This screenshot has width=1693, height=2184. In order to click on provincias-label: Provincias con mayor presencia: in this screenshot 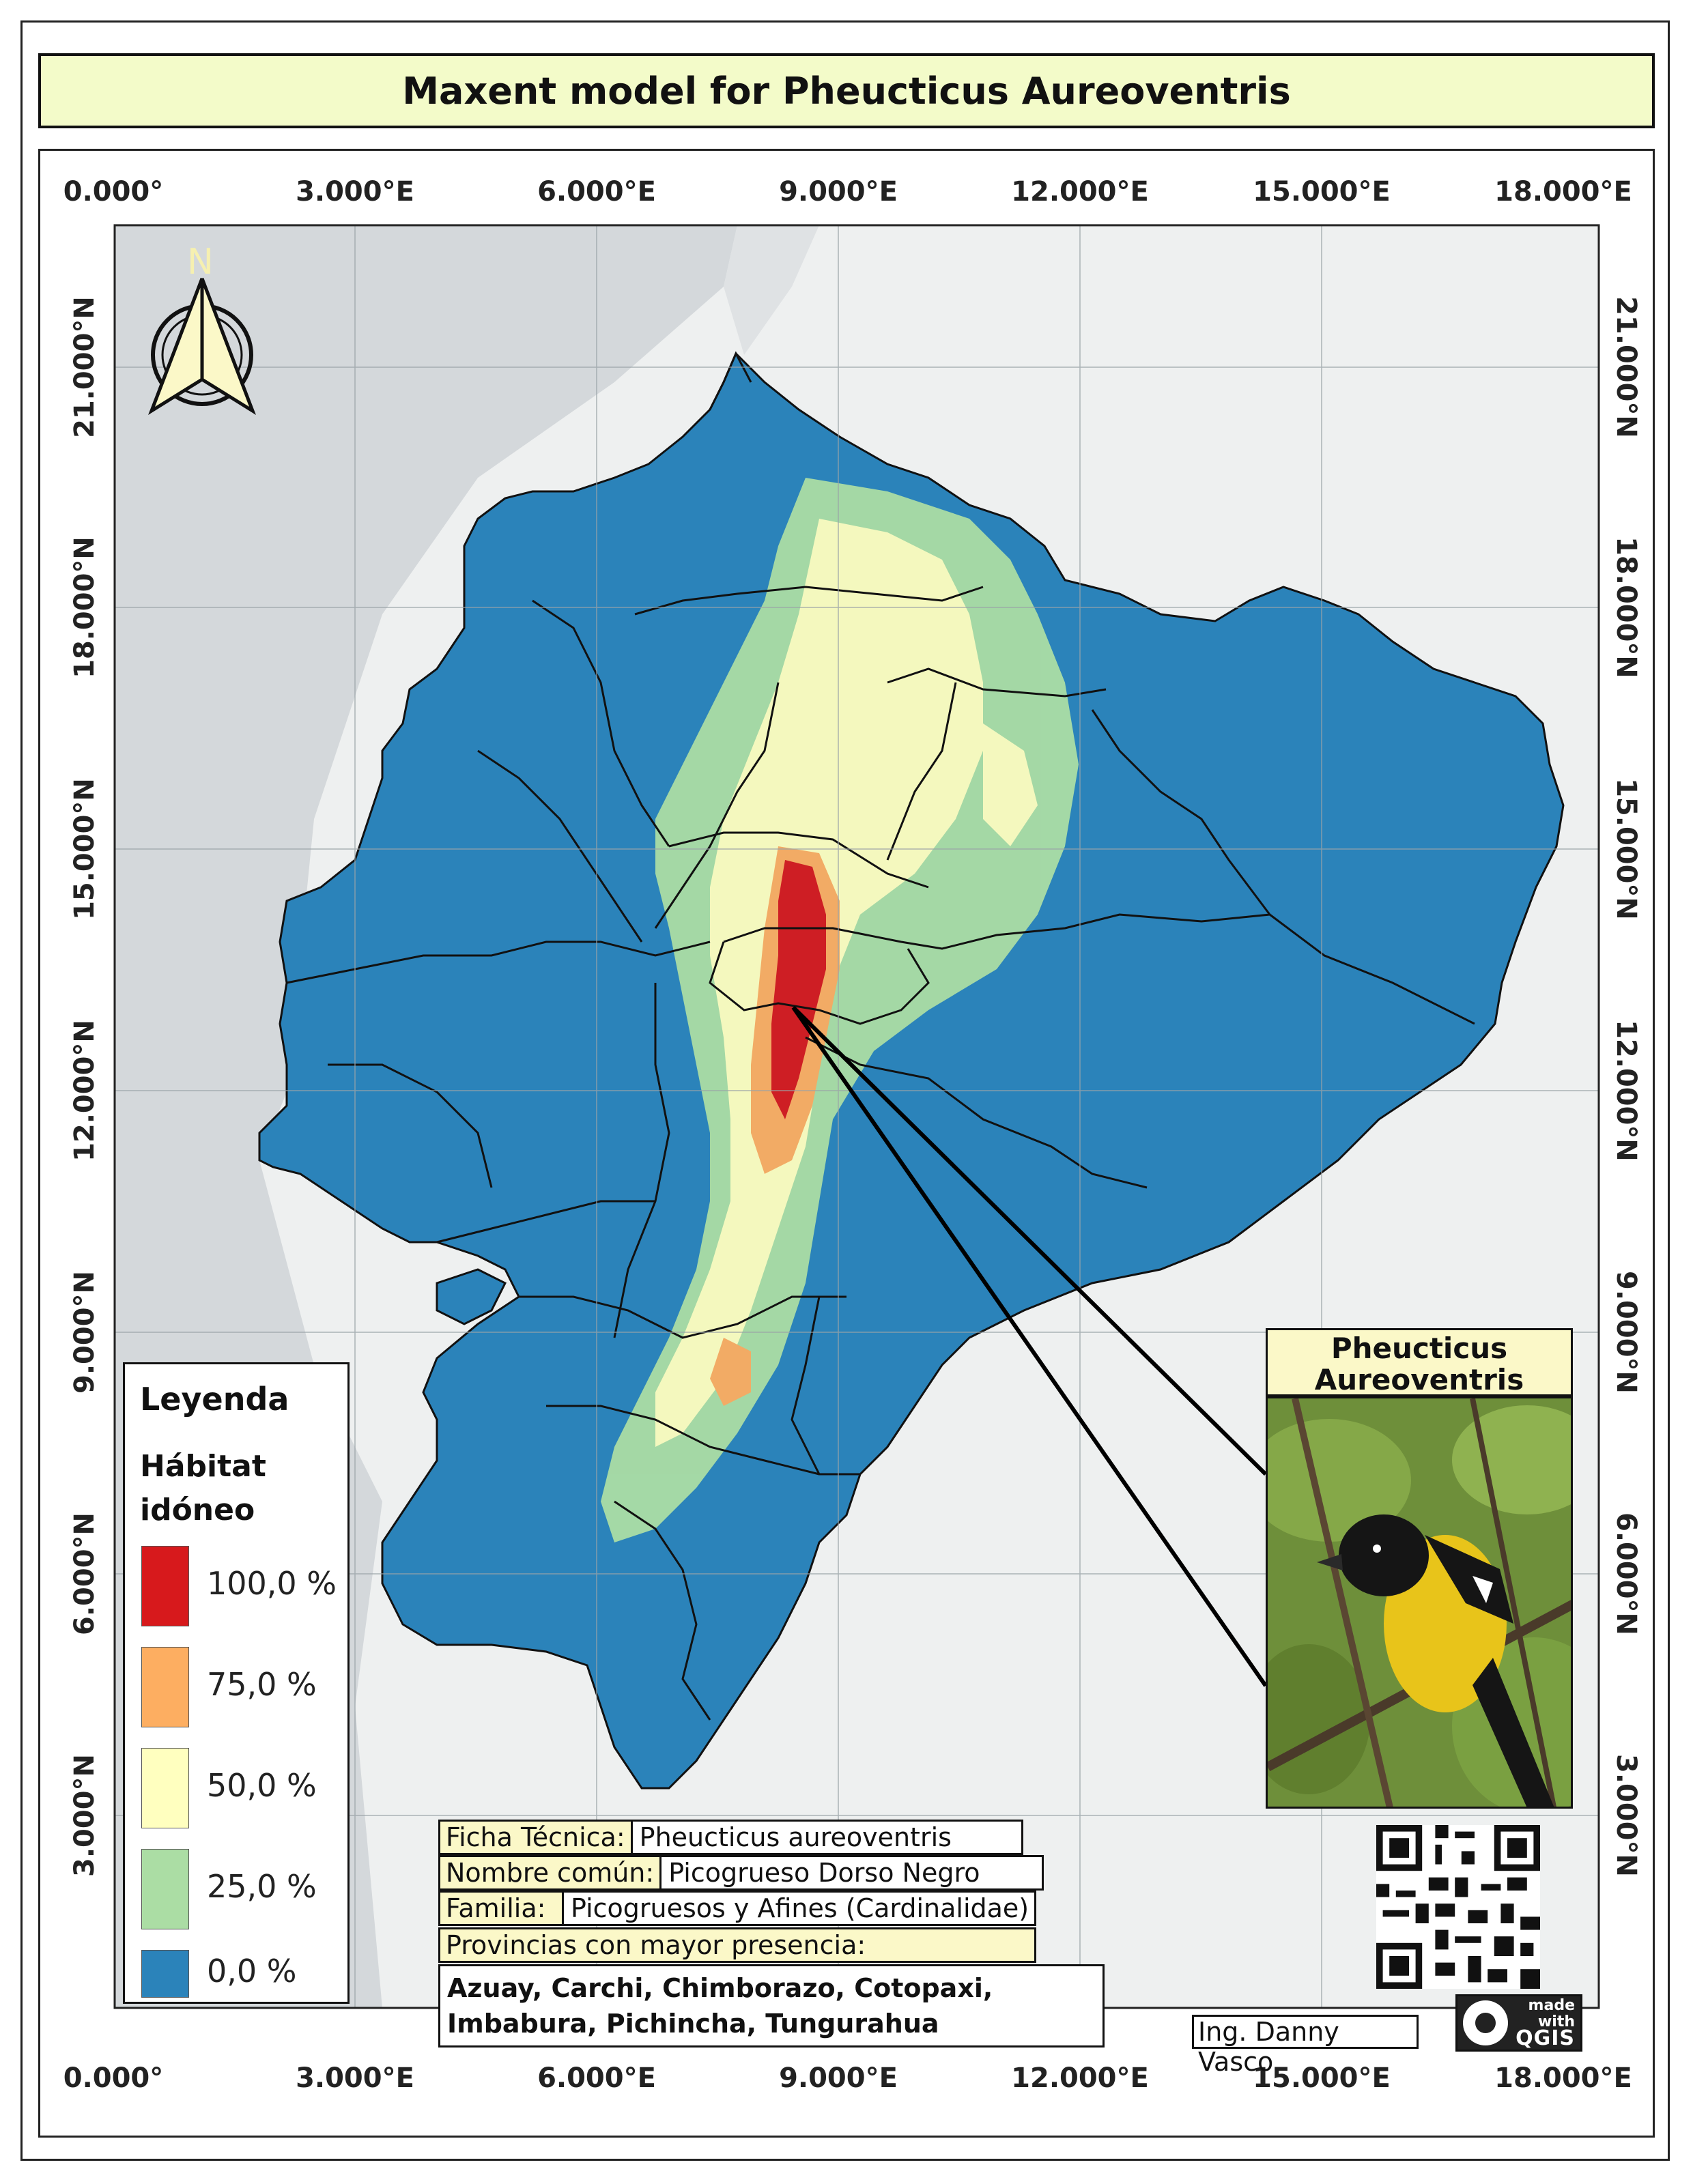, I will do `click(737, 1945)`.